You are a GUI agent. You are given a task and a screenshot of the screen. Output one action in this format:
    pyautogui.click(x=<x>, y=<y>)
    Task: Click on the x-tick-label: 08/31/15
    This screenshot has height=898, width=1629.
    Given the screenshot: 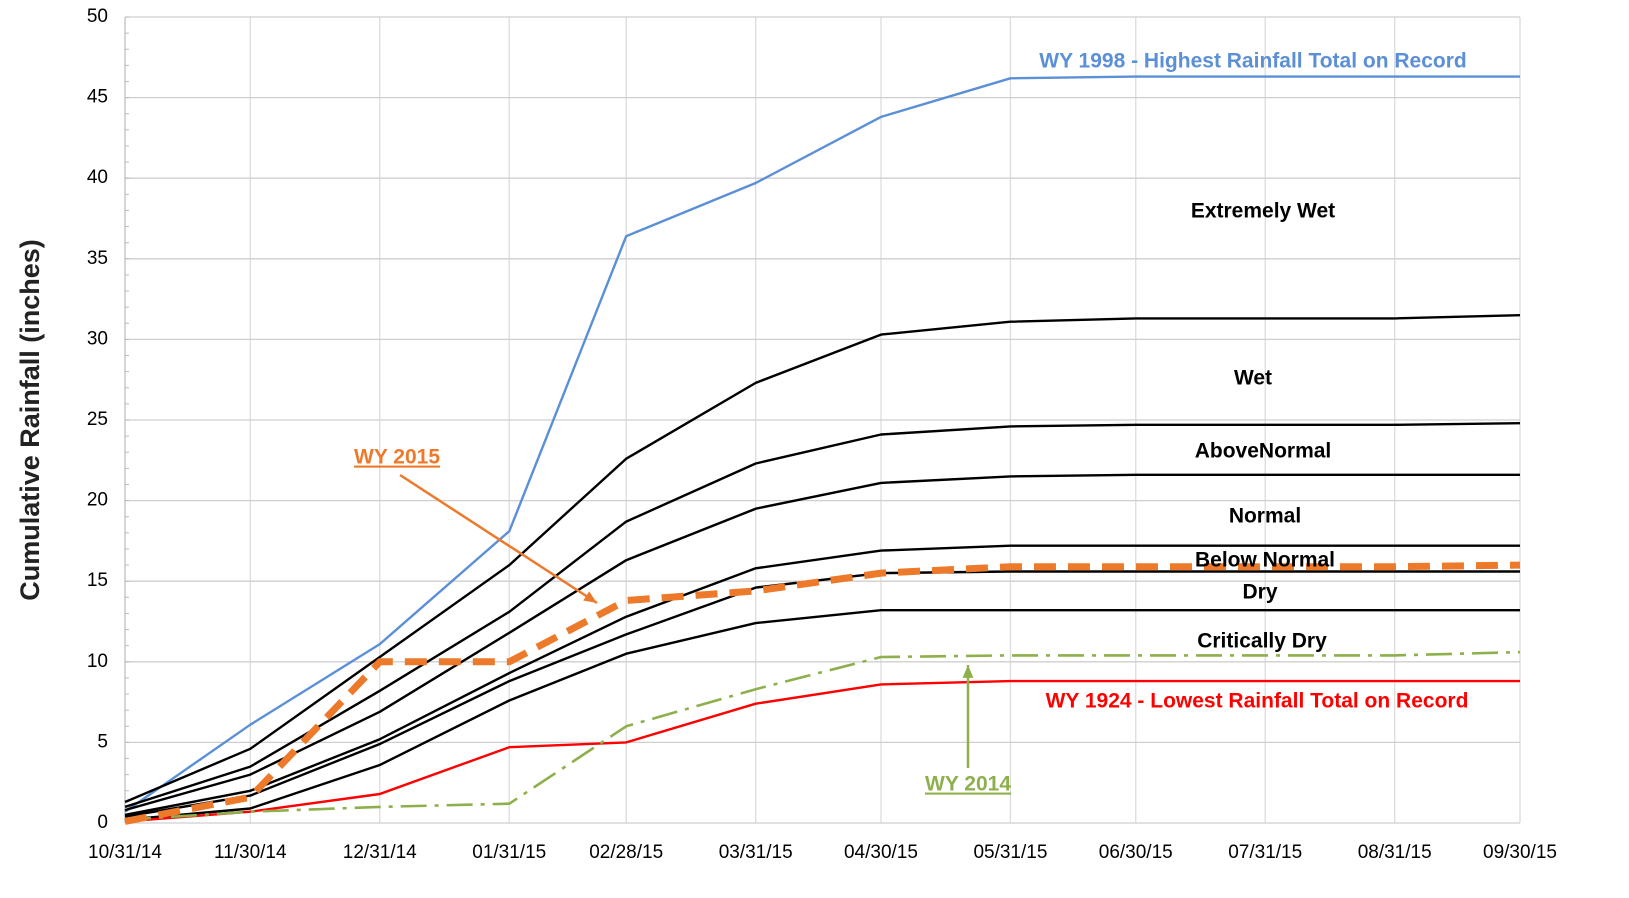 What is the action you would take?
    pyautogui.click(x=1395, y=852)
    